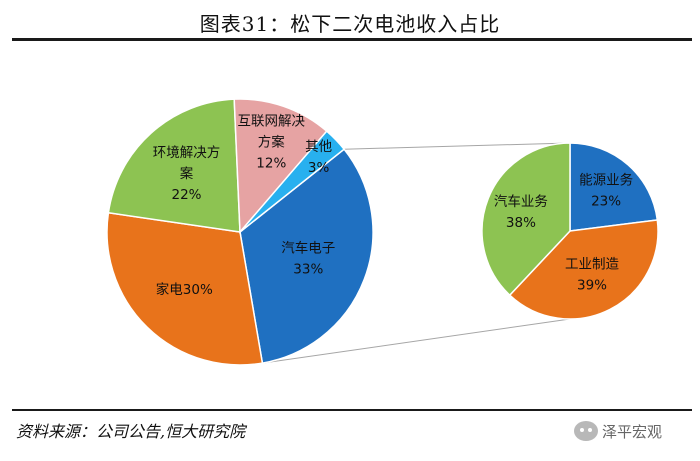 This screenshot has height=461, width=700. I want to click on connector-line-top, so click(457, 146).